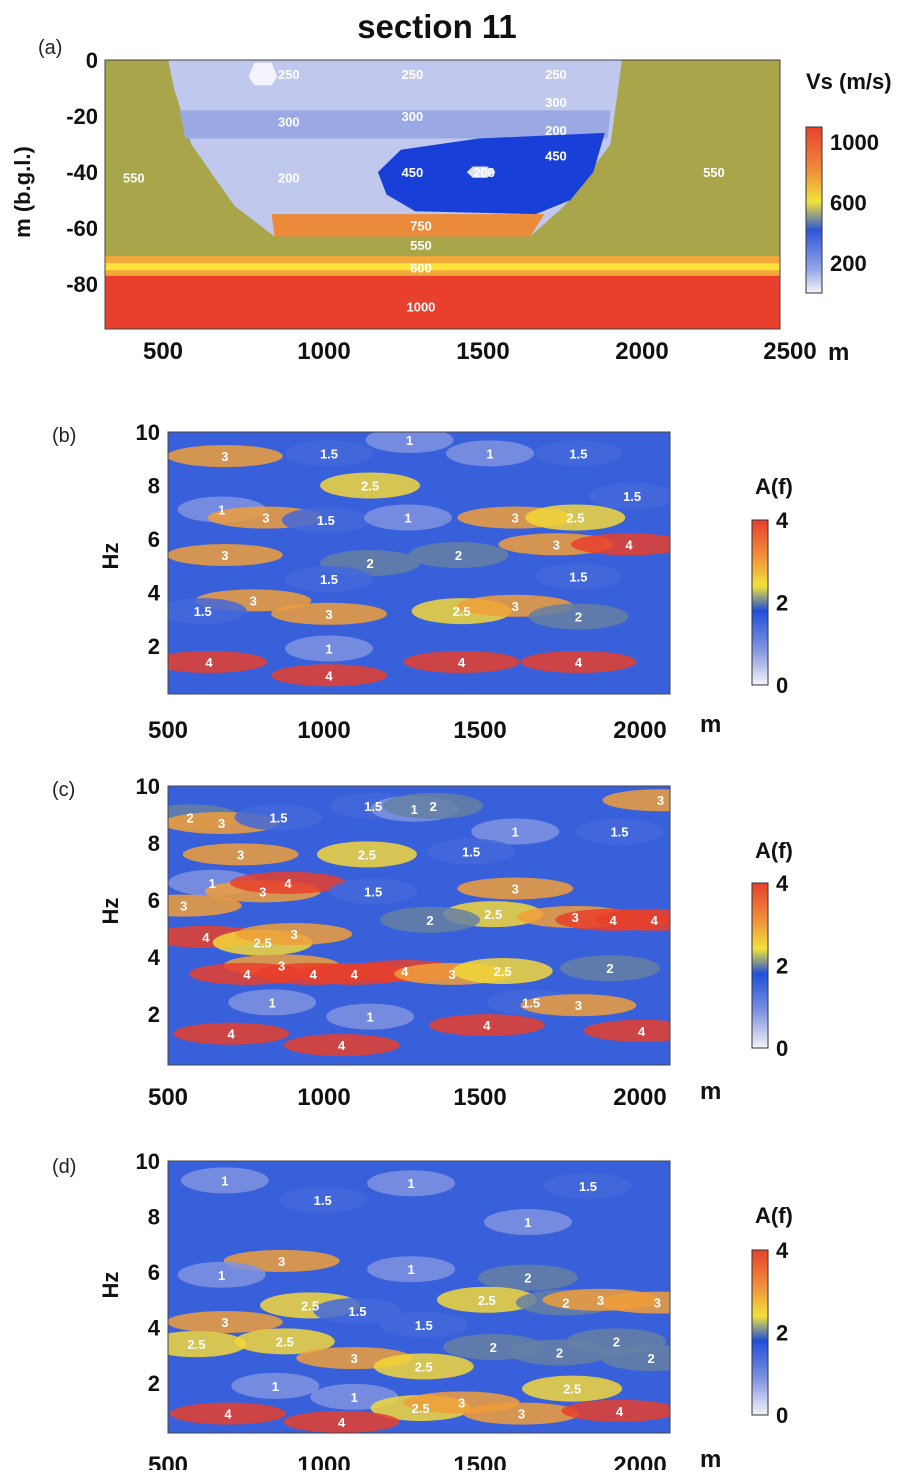 The height and width of the screenshot is (1475, 916). I want to click on x-tick-label: 1000, so click(323, 1461).